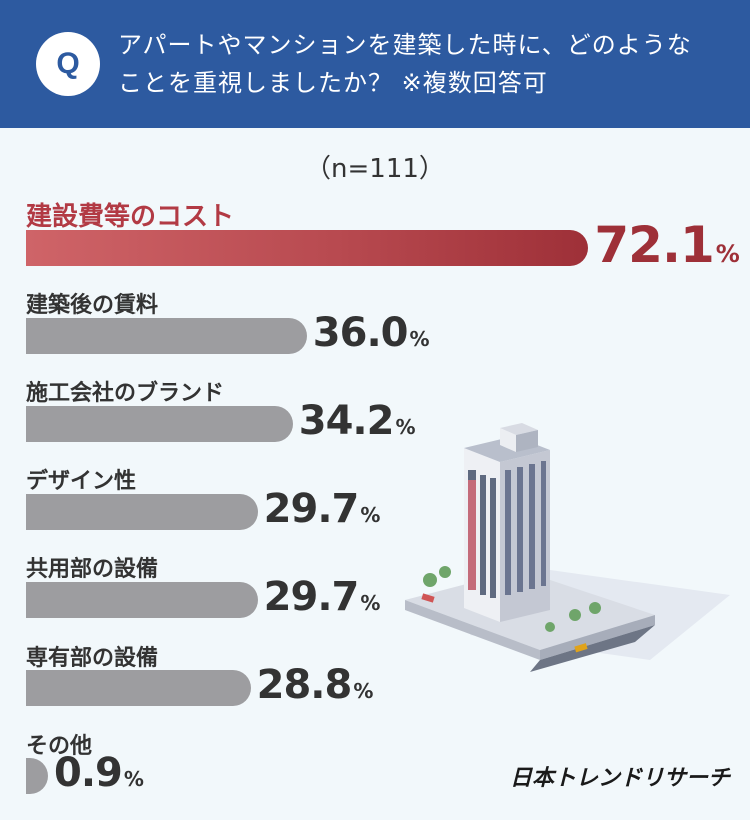  Describe the element at coordinates (88, 773) in the screenshot. I see `value-number: 0.9` at that location.